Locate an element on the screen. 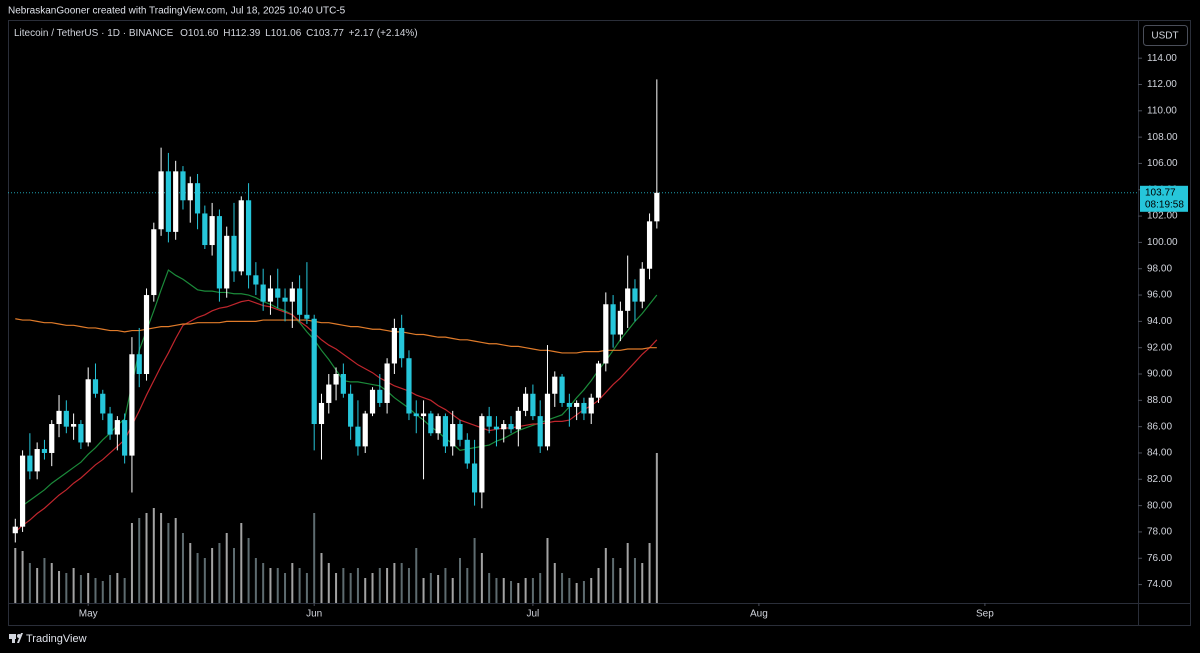 This screenshot has width=1200, height=653. y-tick-label: 96.00 is located at coordinates (1159, 295).